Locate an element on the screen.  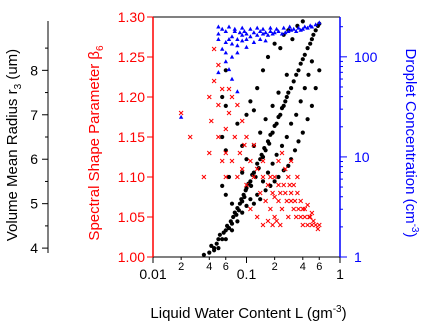
x-minor-tick-label-4: 4 is located at coordinates (303, 267).